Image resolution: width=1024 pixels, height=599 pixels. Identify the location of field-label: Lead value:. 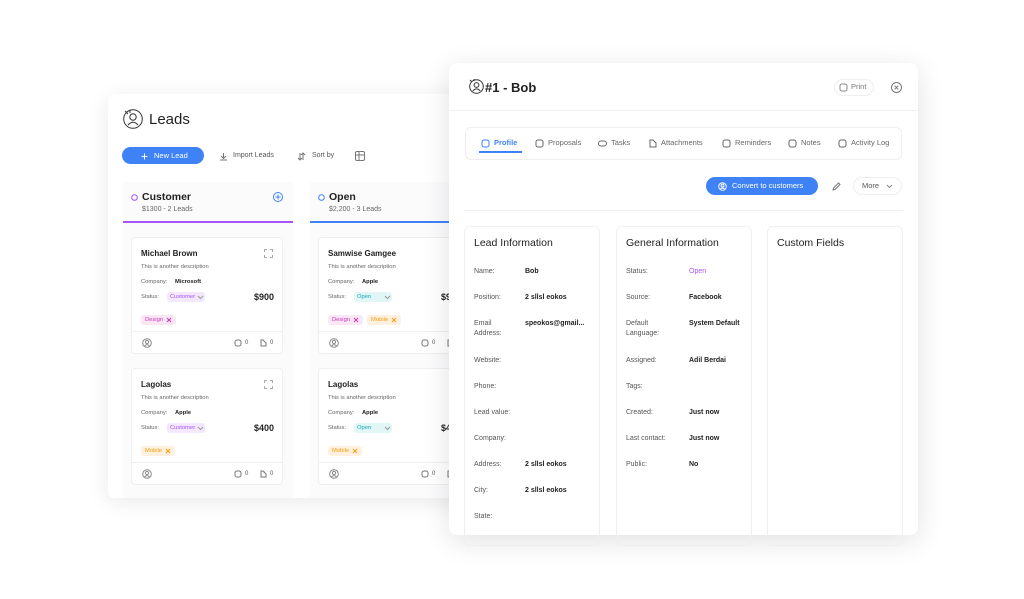
(492, 412).